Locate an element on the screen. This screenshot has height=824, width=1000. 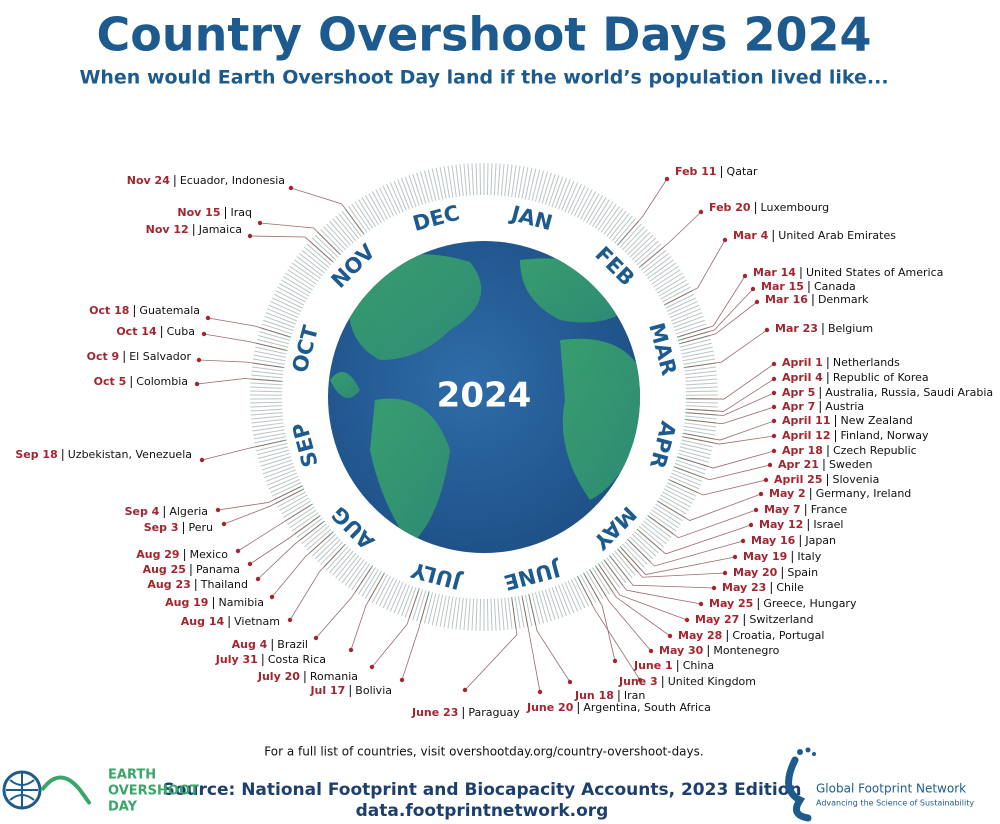
entry-date: May 23 is located at coordinates (744, 587).